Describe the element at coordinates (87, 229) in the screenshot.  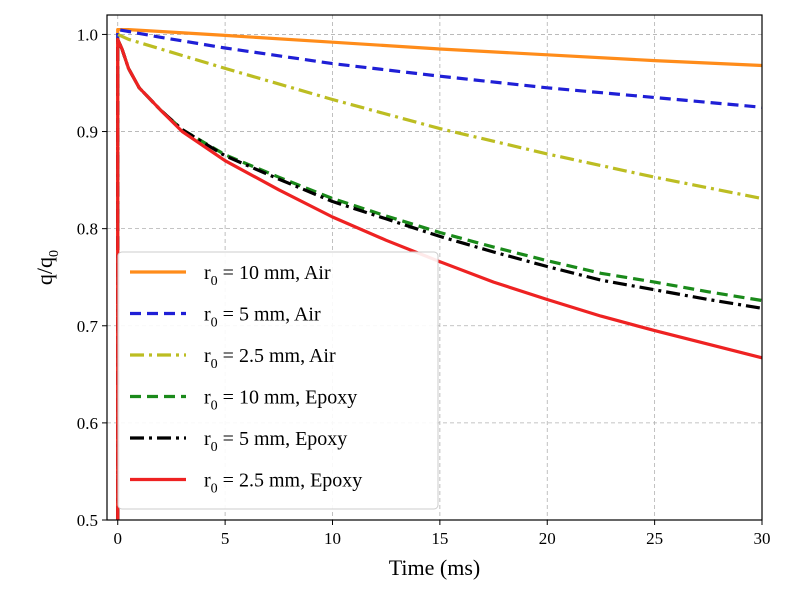
I see `y-tick-label: 0.8` at that location.